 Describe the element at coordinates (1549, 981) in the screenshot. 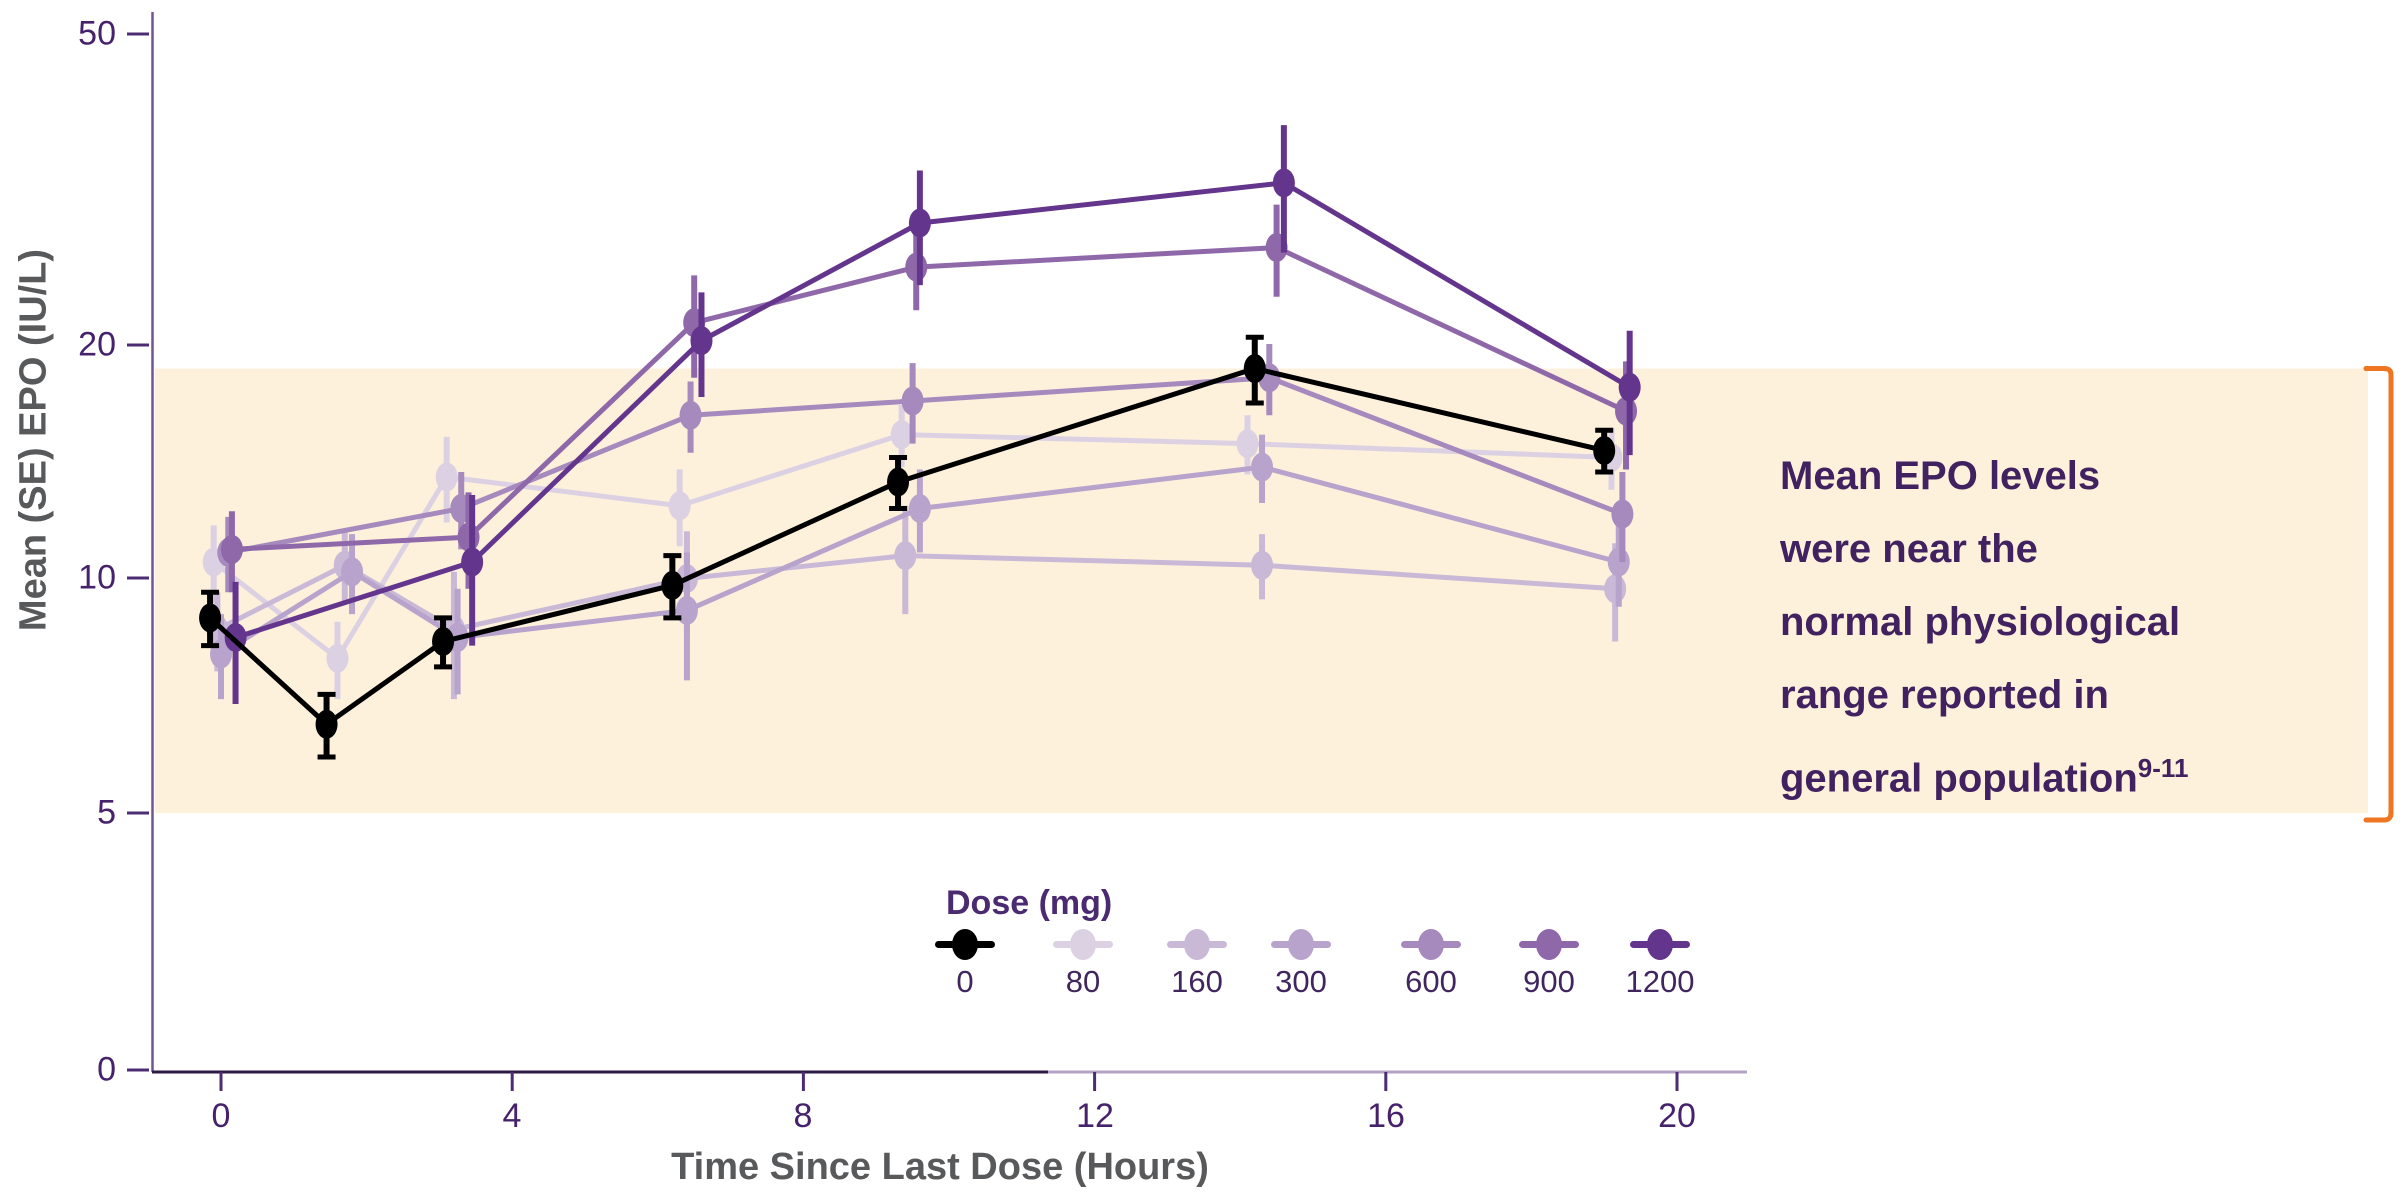

I see `legend-label: 900` at that location.